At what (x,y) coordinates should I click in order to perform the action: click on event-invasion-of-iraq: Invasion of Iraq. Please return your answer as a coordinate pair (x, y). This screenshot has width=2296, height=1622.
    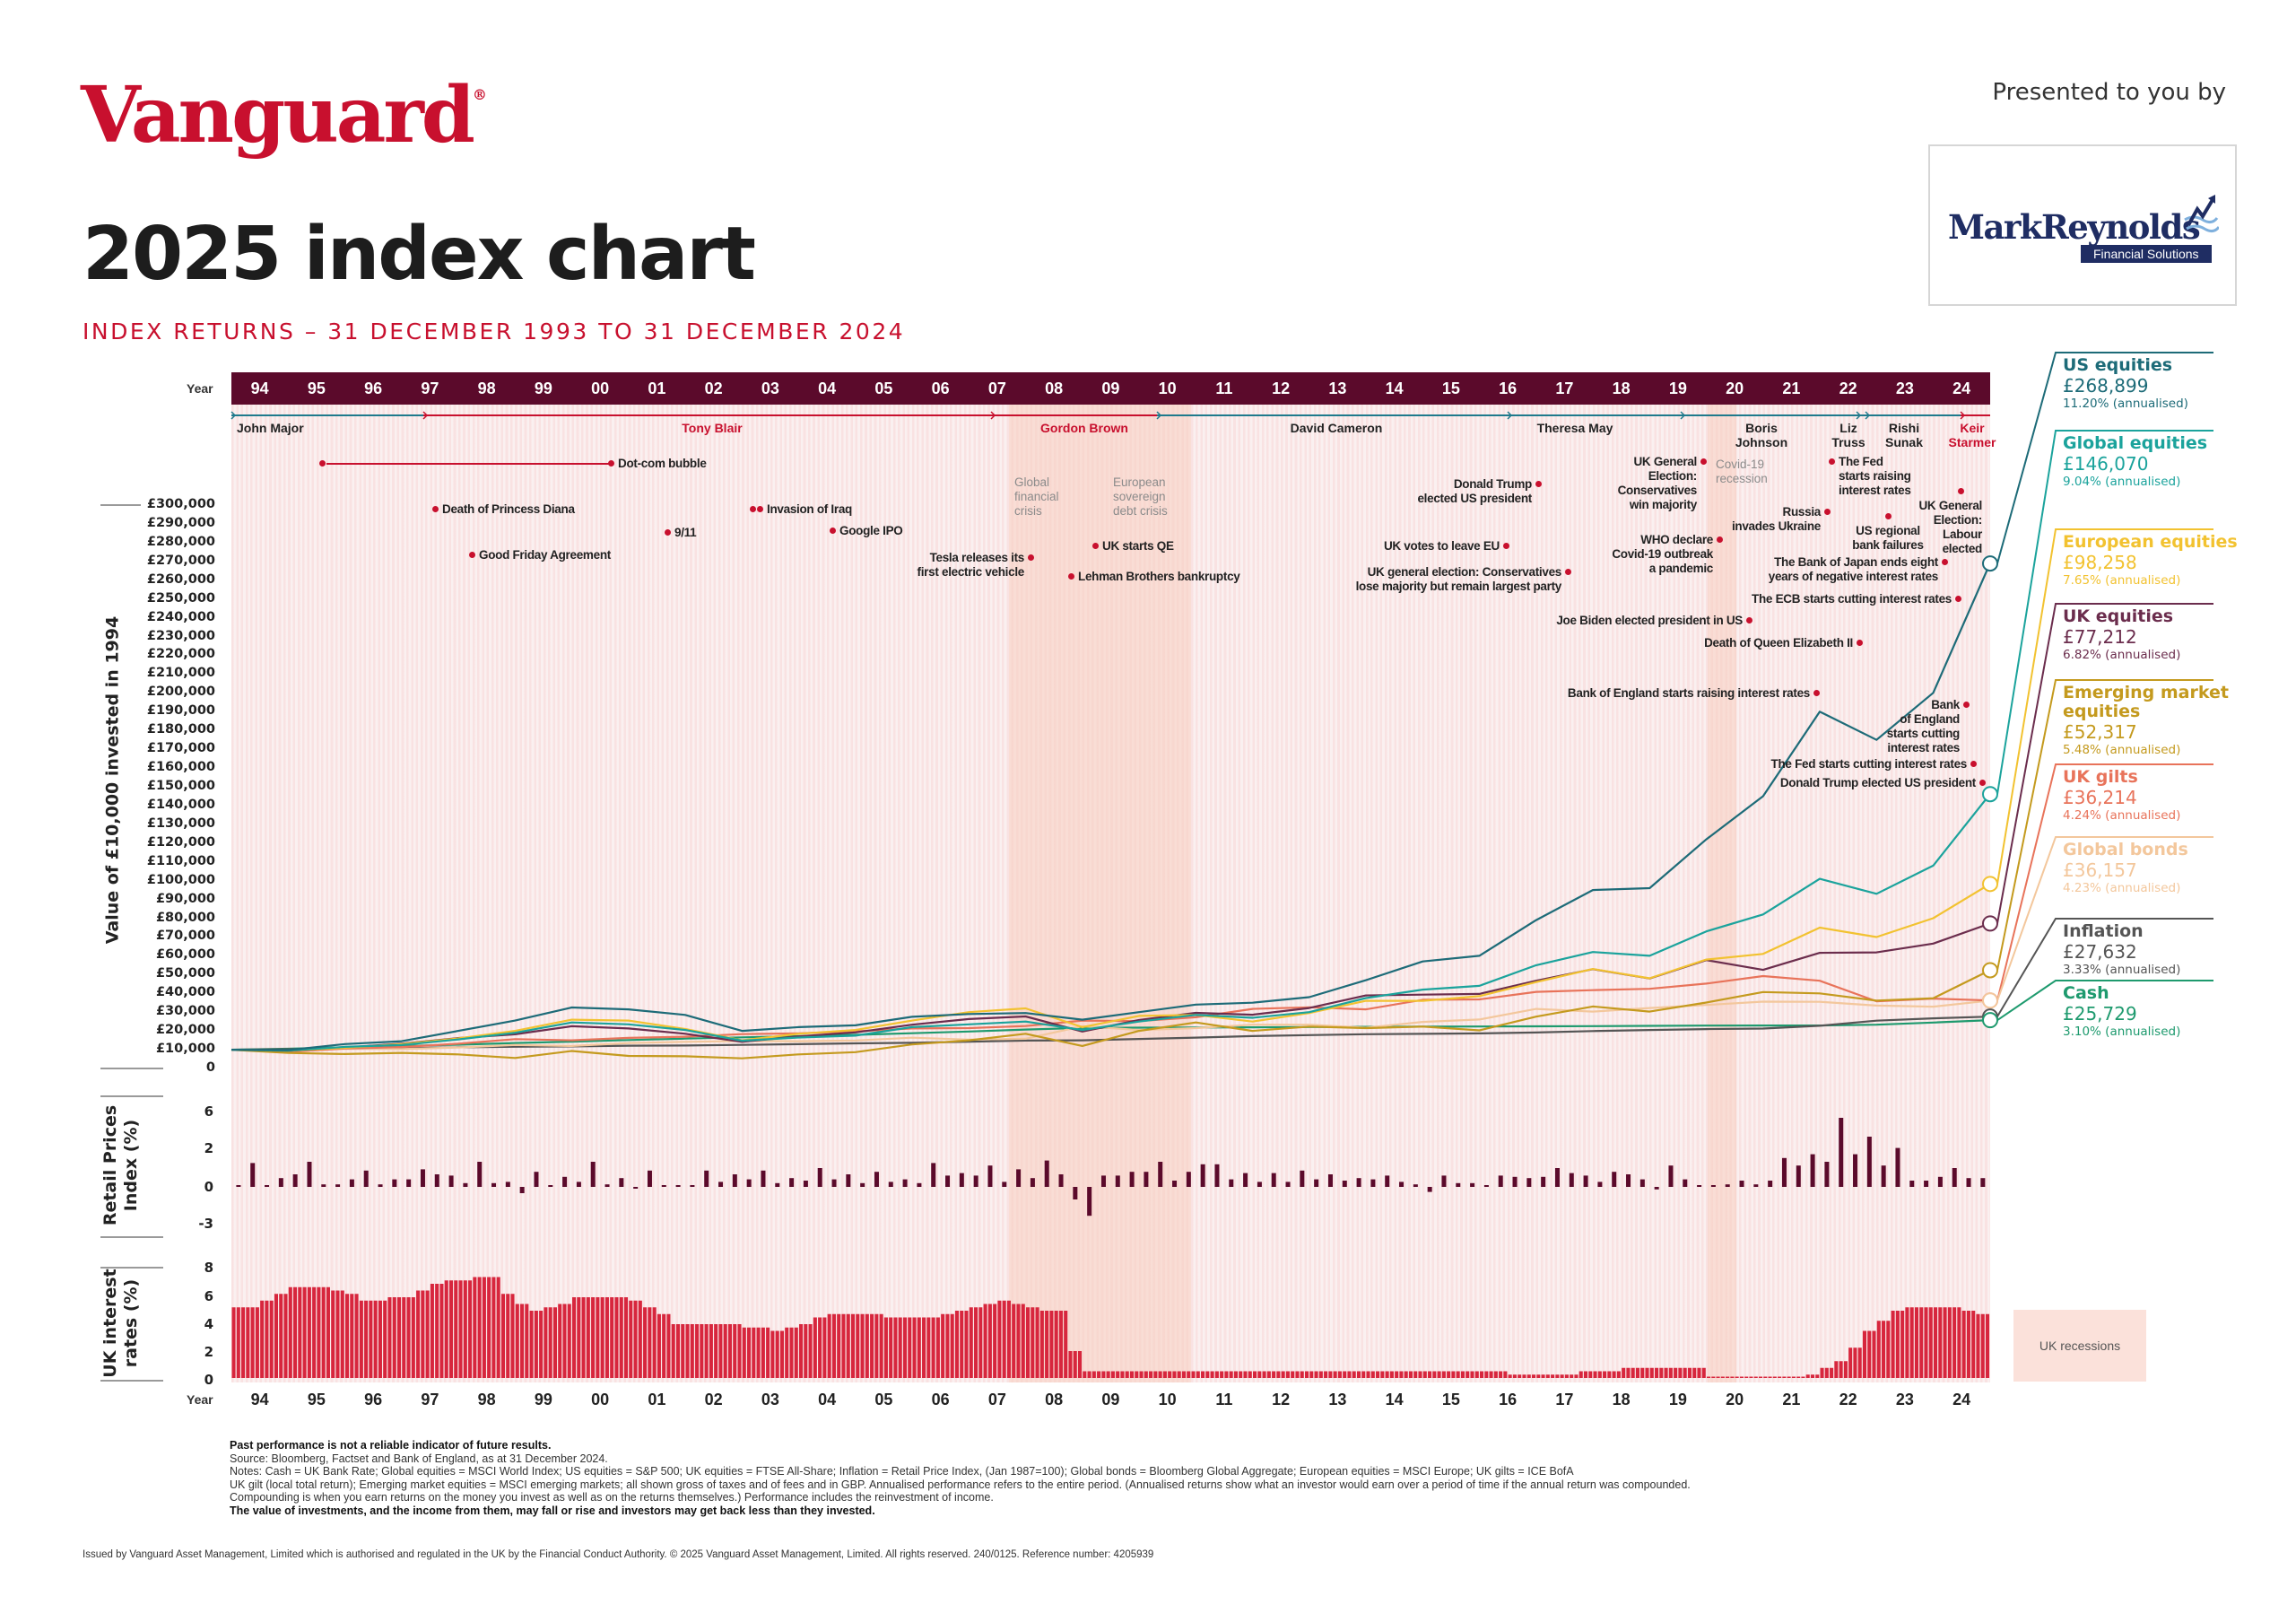
    Looking at the image, I should click on (801, 510).